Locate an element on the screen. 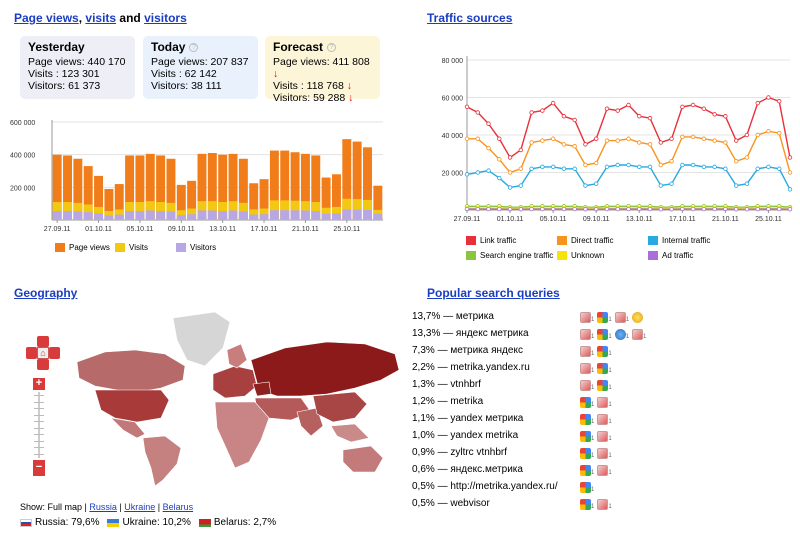 The width and height of the screenshot is (800, 541). belarus-link: Belarus is located at coordinates (178, 507).